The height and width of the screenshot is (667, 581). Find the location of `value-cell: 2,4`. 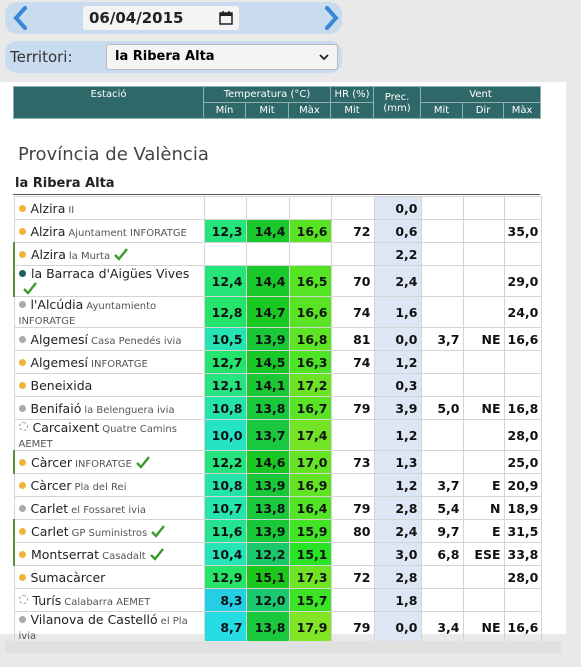

value-cell: 2,4 is located at coordinates (397, 281).